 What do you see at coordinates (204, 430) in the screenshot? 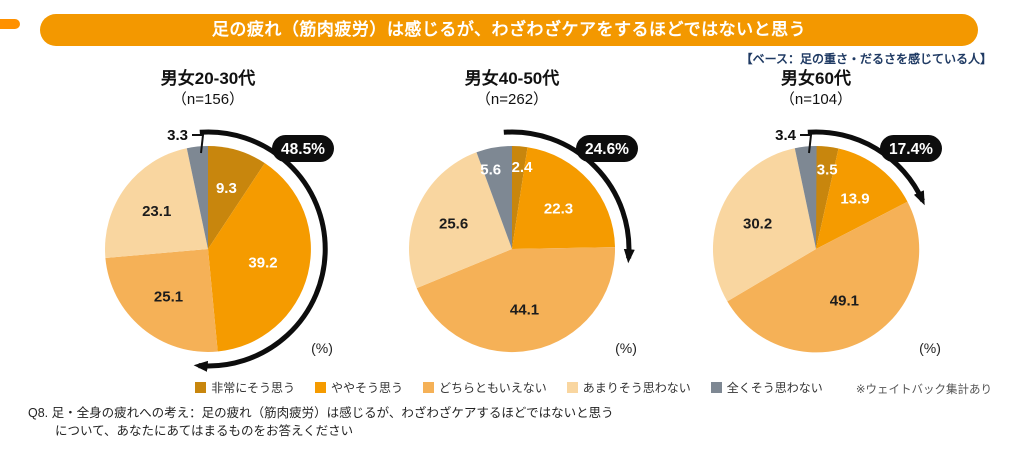
I see `question-line-2: について、あなたにあてはまるものをお答えください` at bounding box center [204, 430].